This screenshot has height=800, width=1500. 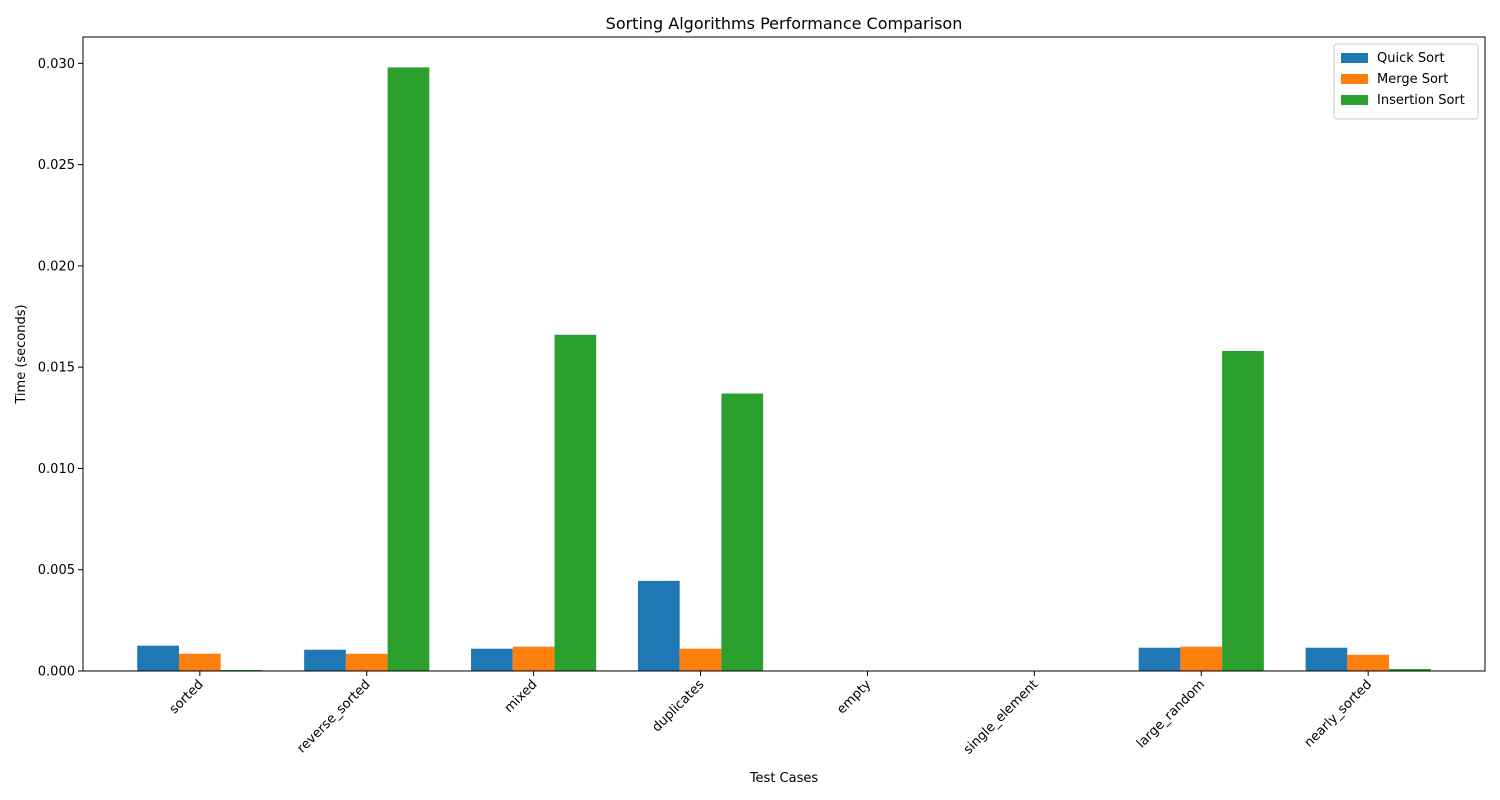 I want to click on legend-box, so click(x=1406, y=81).